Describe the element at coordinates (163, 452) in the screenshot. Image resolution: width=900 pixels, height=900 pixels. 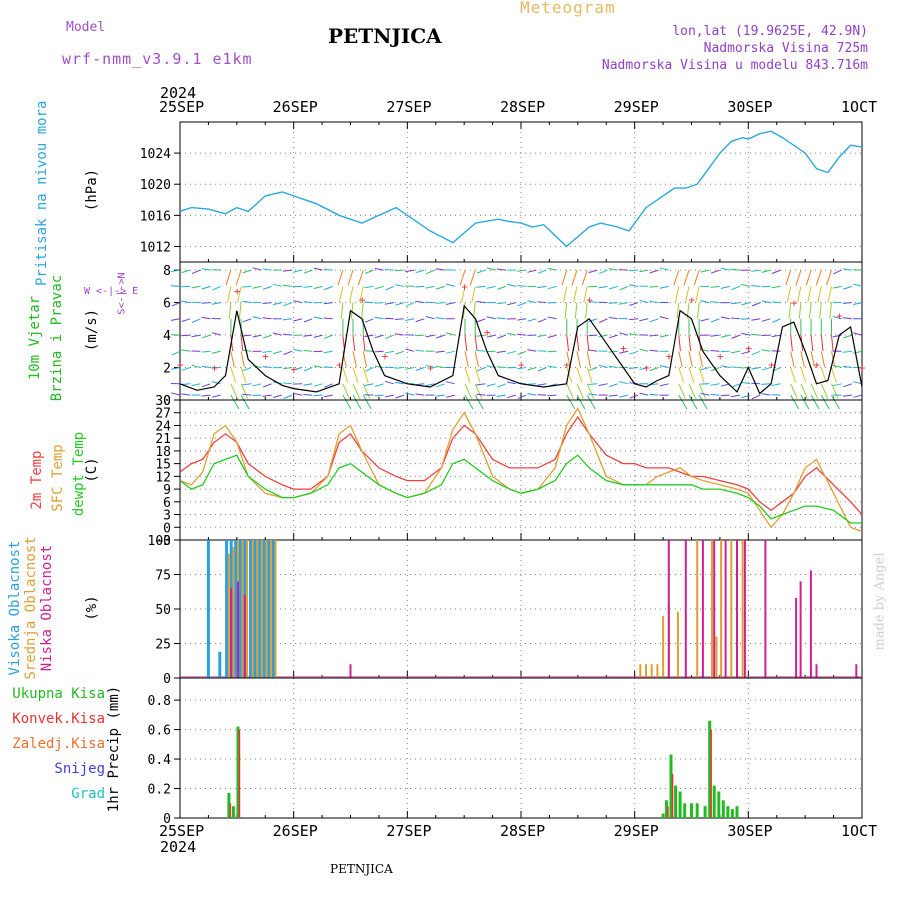
I see `y-tick-label: 18` at that location.